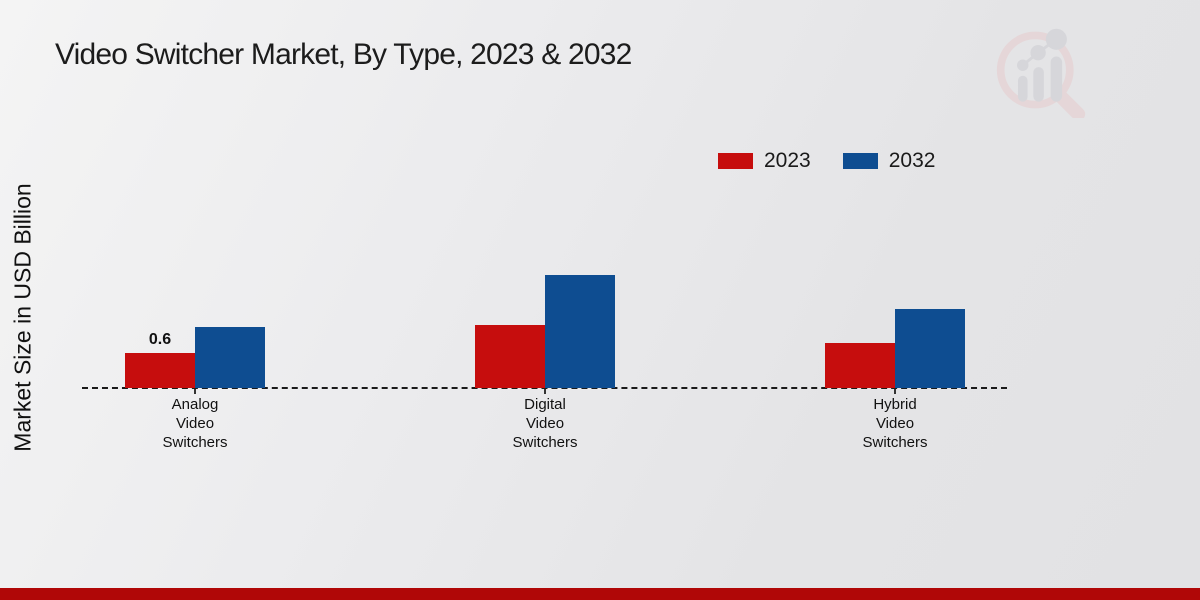 This screenshot has width=1200, height=600. I want to click on bar-2023-analog-video-switchers, so click(160, 370).